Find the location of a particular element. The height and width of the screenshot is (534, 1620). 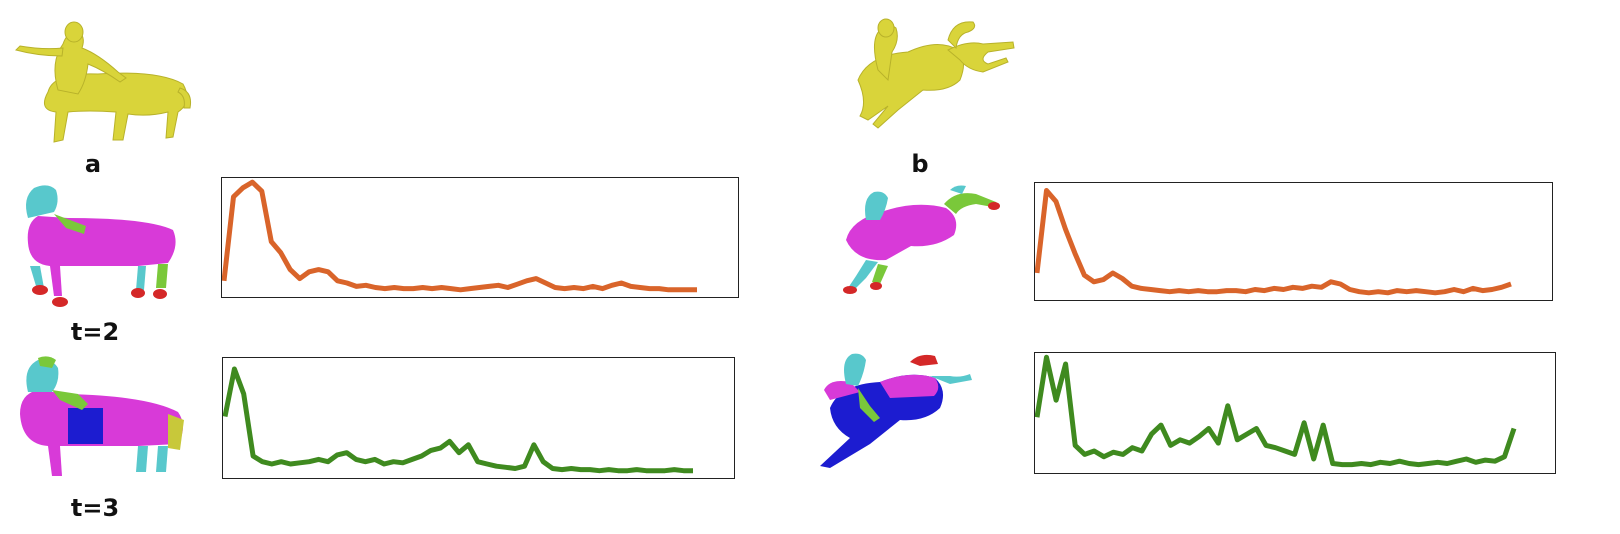

label-b: b is located at coordinates (920, 164).